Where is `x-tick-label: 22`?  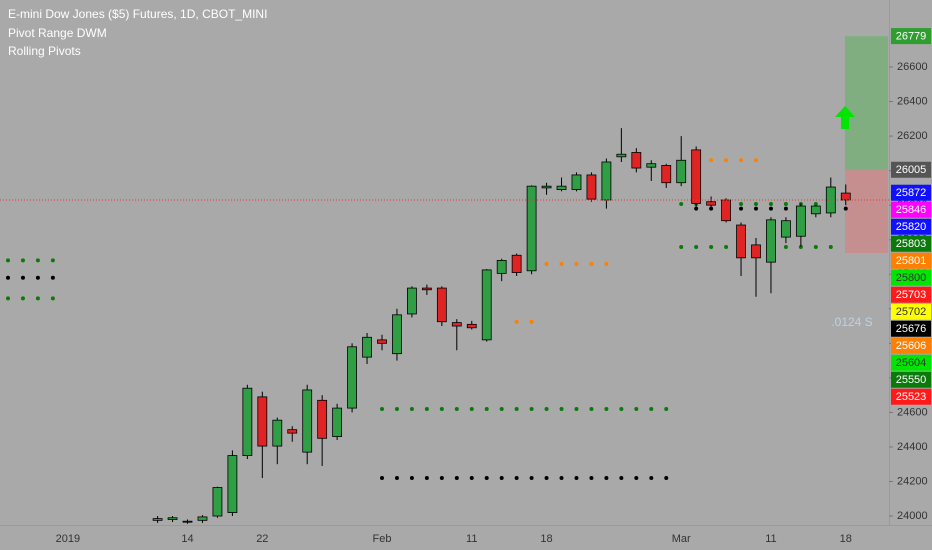 x-tick-label: 22 is located at coordinates (262, 539).